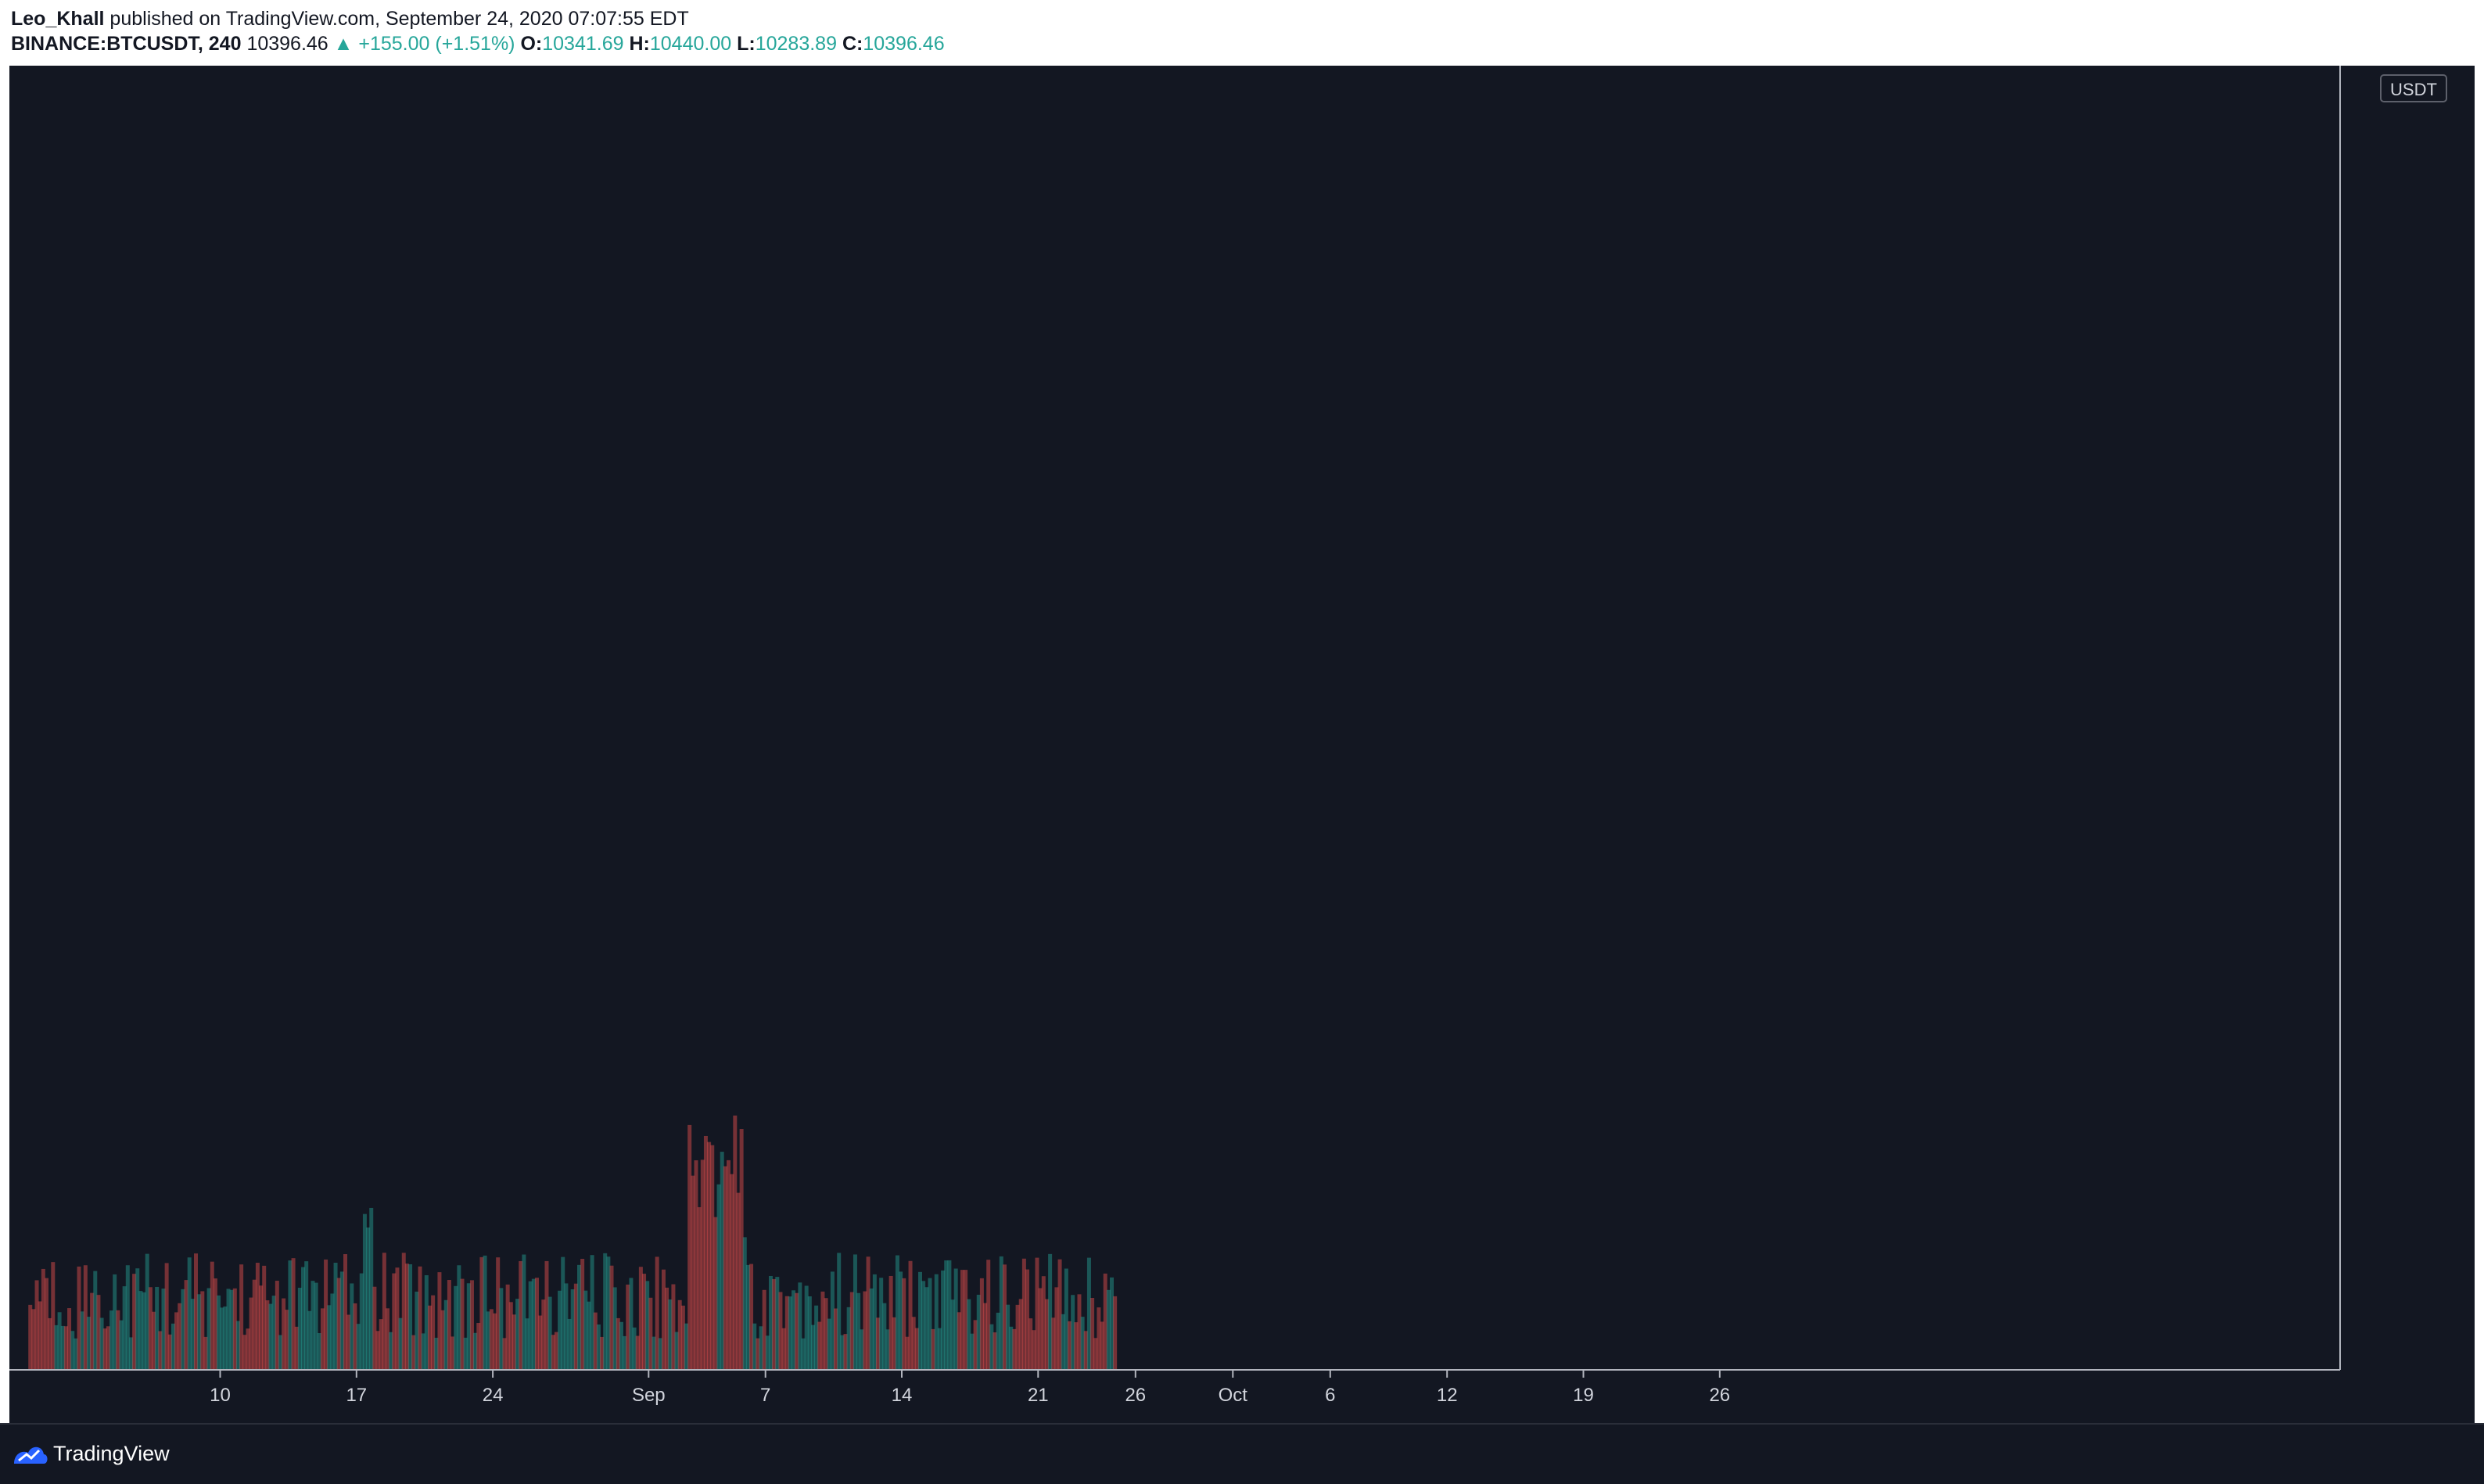  Describe the element at coordinates (356, 1395) in the screenshot. I see `time-tick-label: 17` at that location.